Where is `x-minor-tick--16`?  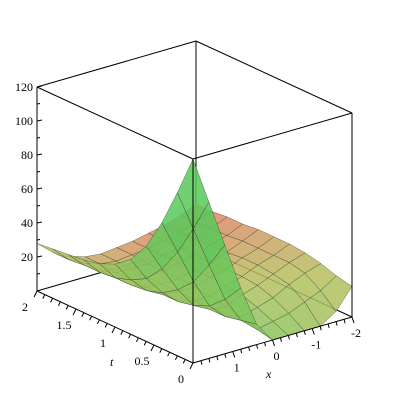
x-minor-tick--16 is located at coordinates (336, 323).